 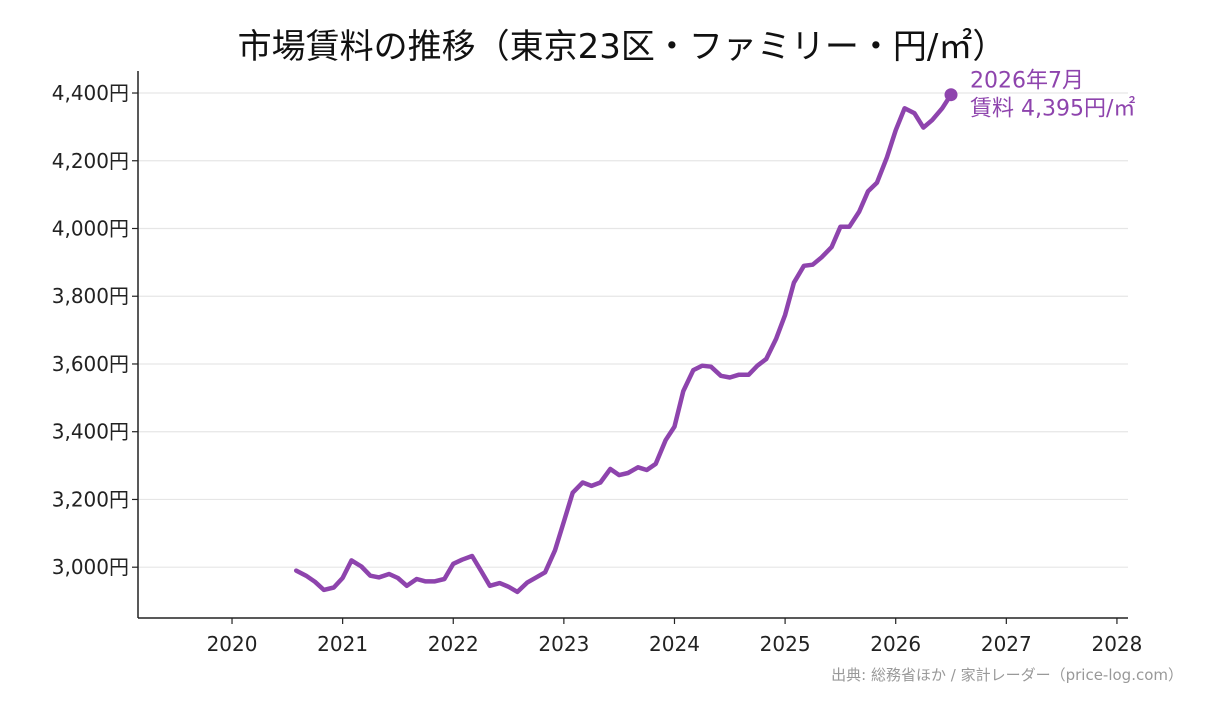 What do you see at coordinates (90, 432) in the screenshot?
I see `y-tick-label: 3,400円` at bounding box center [90, 432].